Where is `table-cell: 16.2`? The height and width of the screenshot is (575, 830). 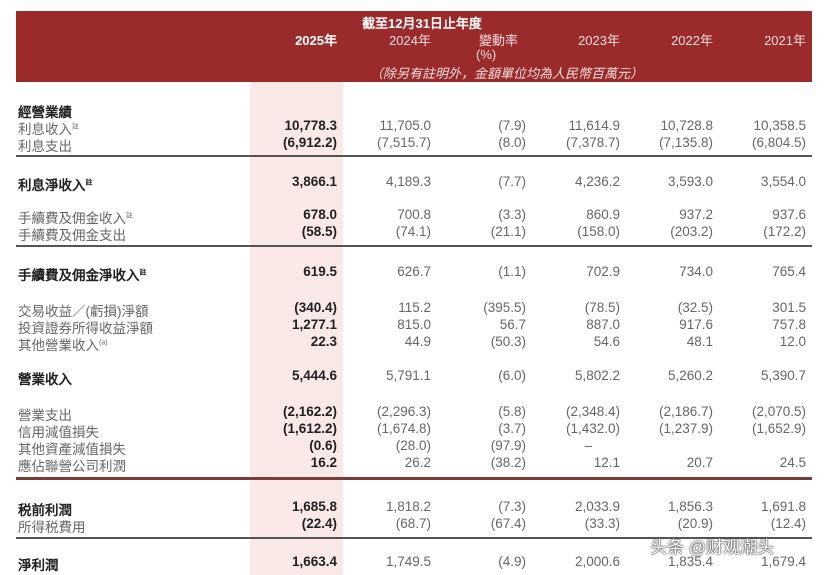
table-cell: 16.2 is located at coordinates (323, 462).